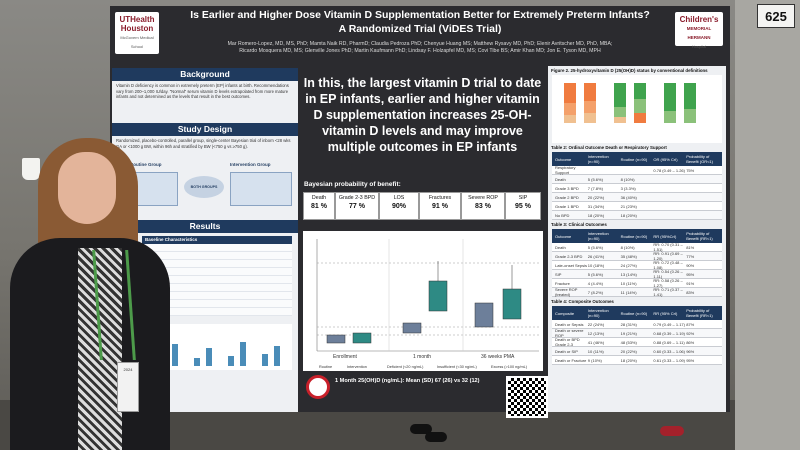  I want to click on table-cell: Late-onset Sepsis, so click(571, 265).